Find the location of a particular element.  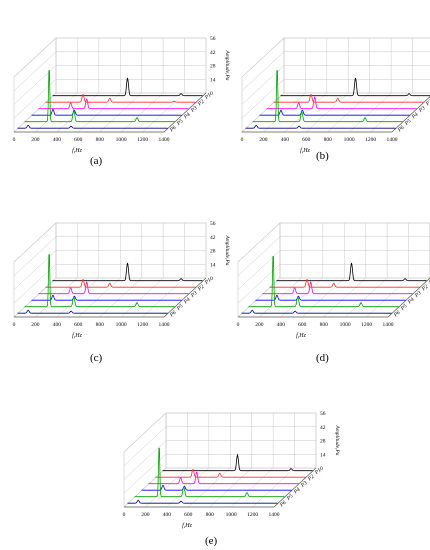

series-line-P1 is located at coordinates (355, 87).